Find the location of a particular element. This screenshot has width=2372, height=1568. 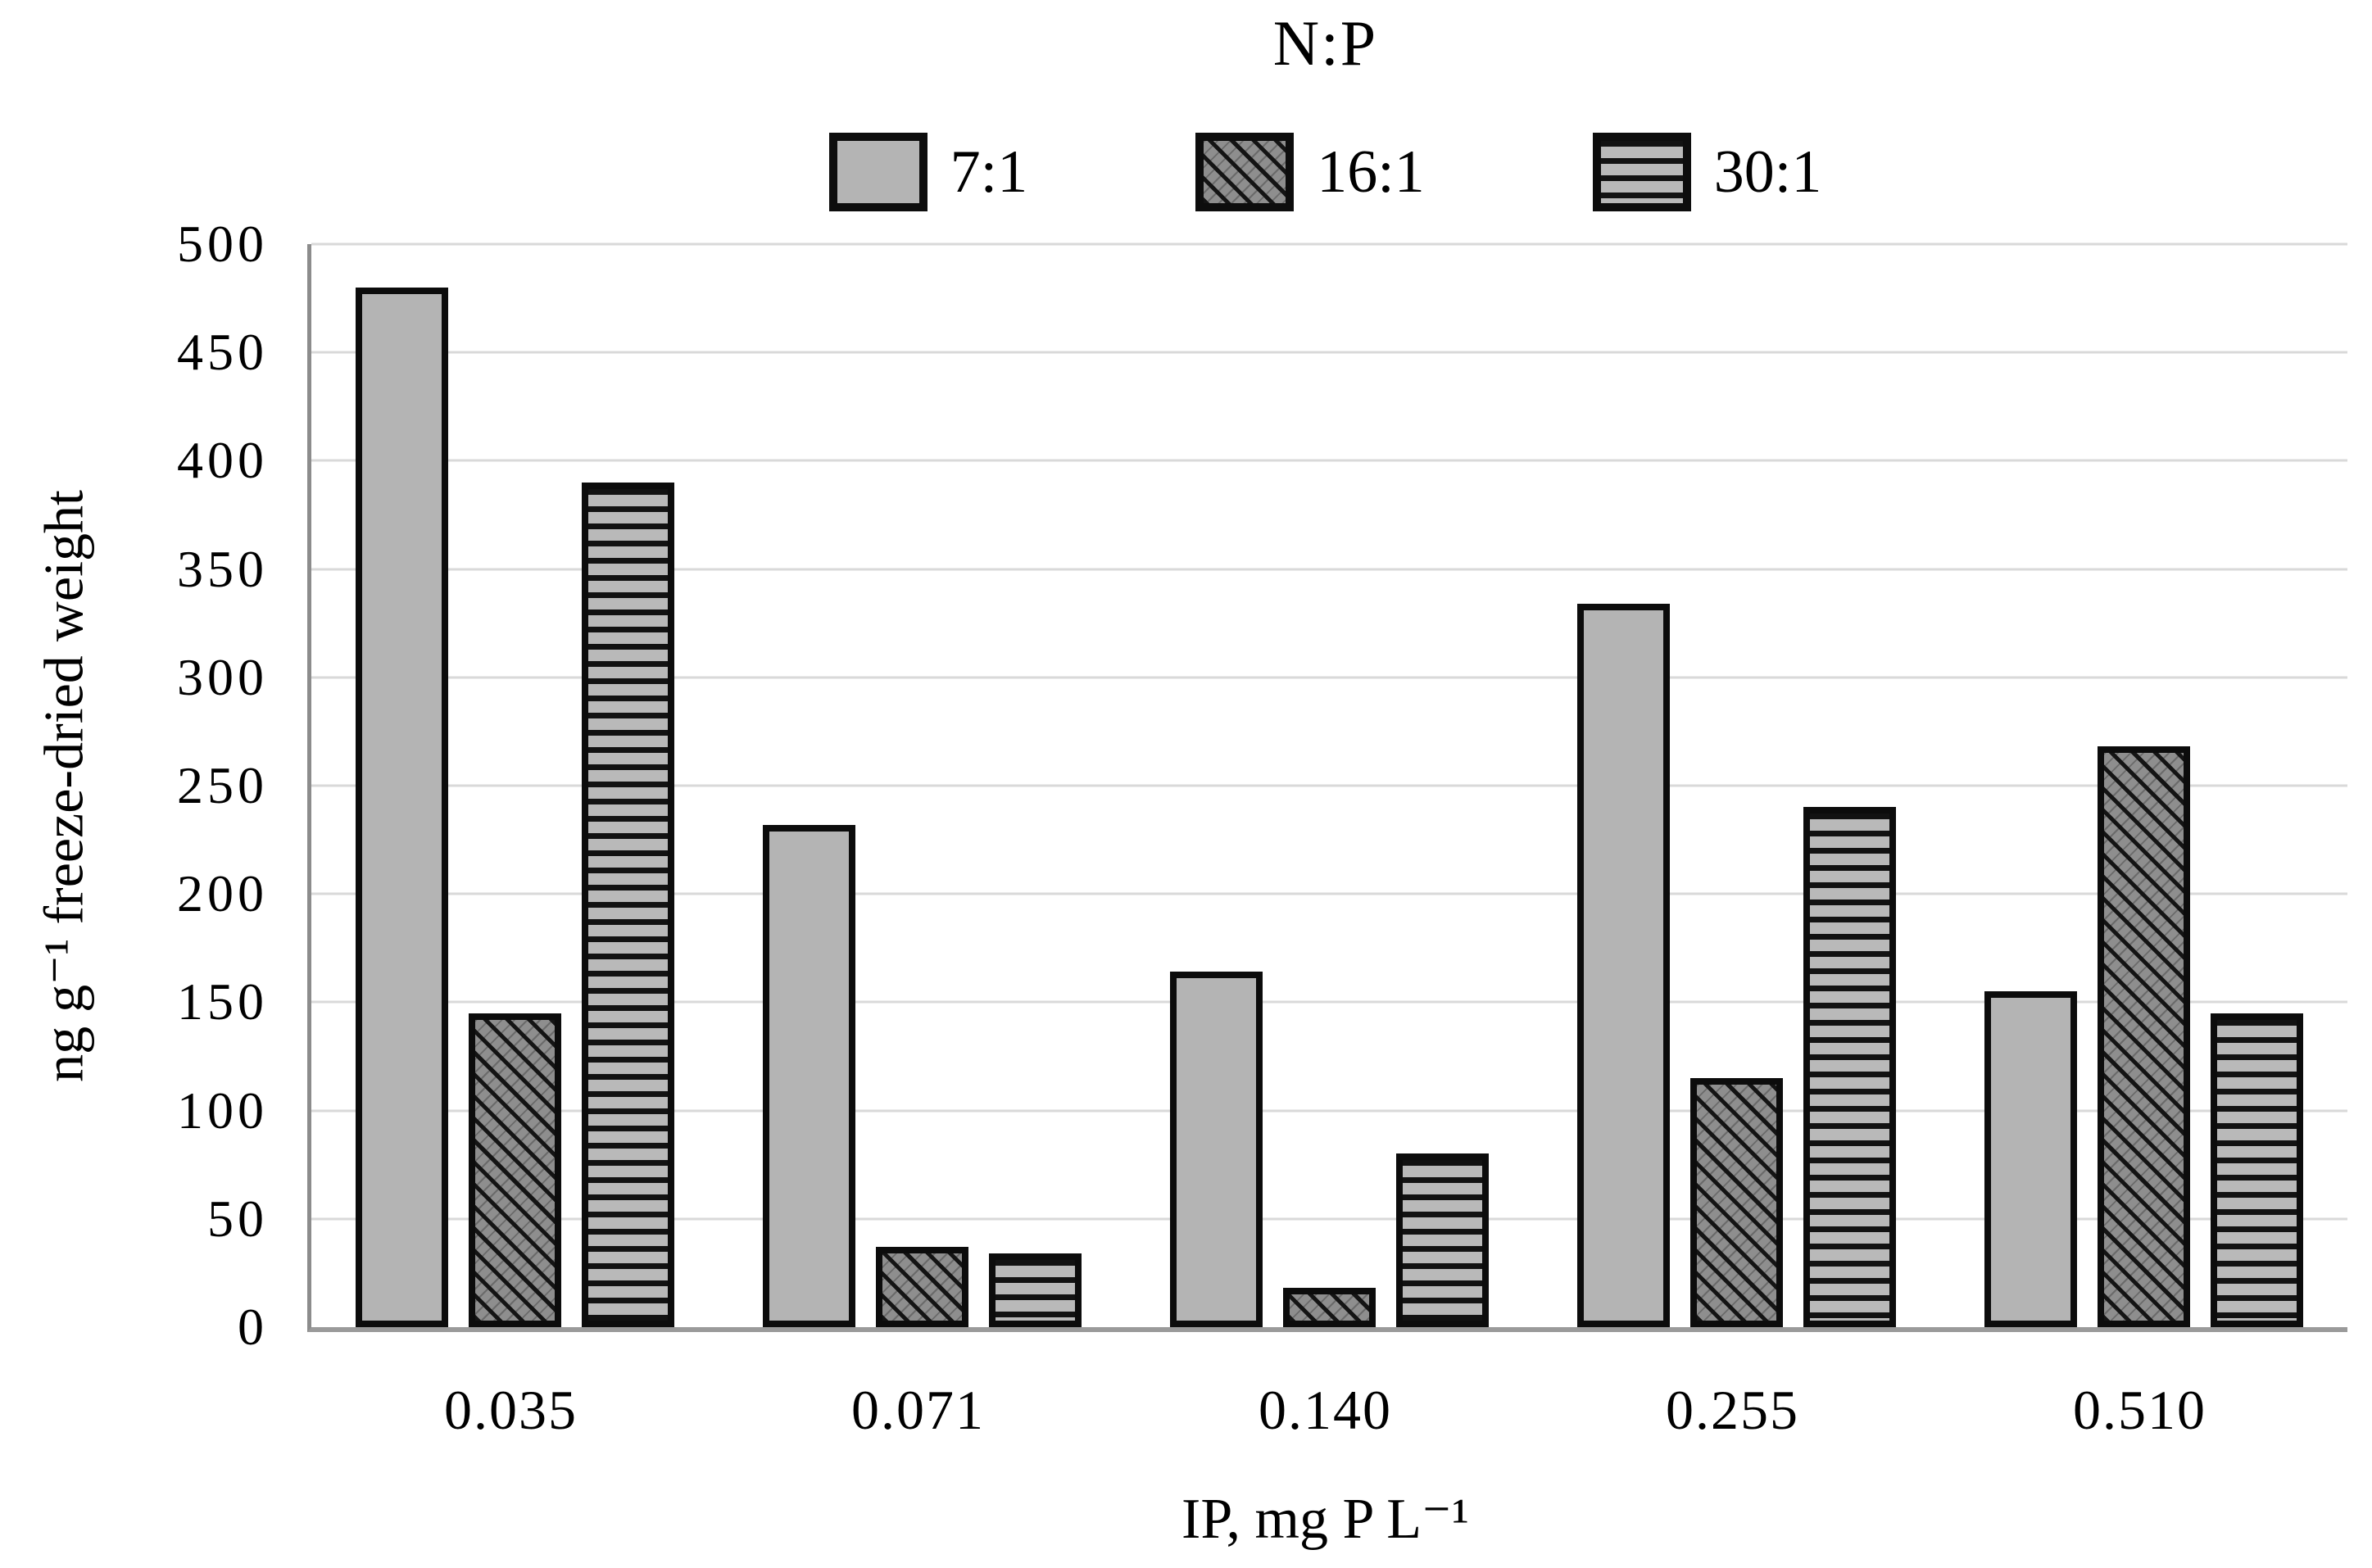

x-tick-label: 0.510 is located at coordinates (2139, 1410).